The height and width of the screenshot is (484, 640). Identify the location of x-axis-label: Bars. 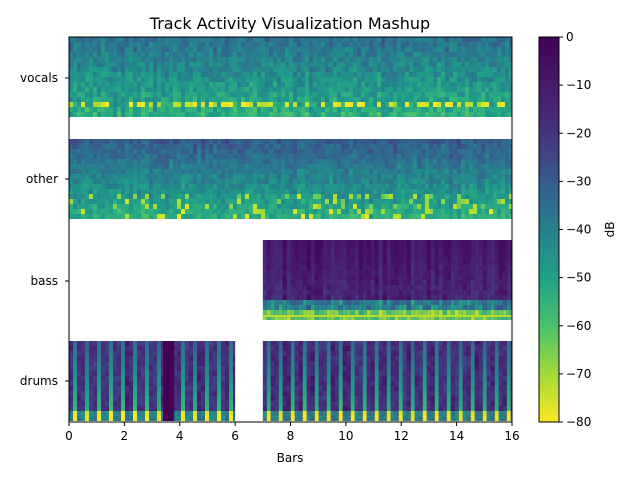
(290, 458).